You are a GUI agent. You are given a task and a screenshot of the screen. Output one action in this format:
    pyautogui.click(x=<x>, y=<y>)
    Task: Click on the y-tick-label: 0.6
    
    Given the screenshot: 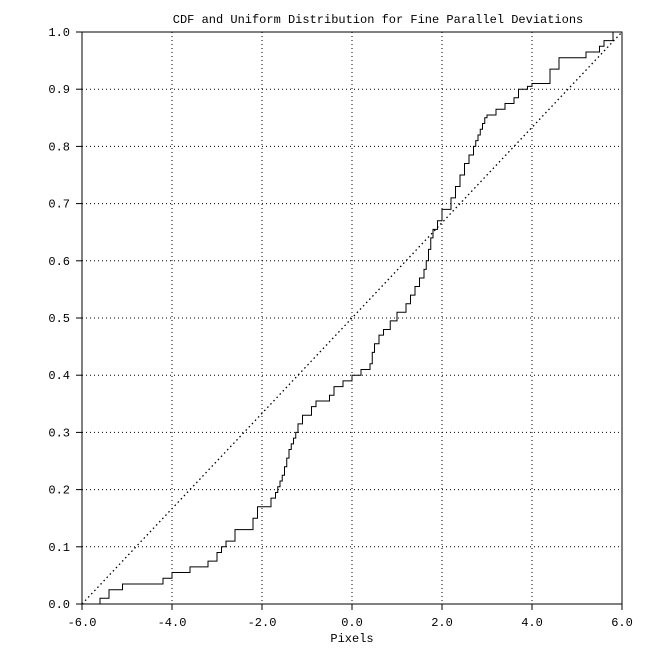 What is the action you would take?
    pyautogui.click(x=59, y=262)
    